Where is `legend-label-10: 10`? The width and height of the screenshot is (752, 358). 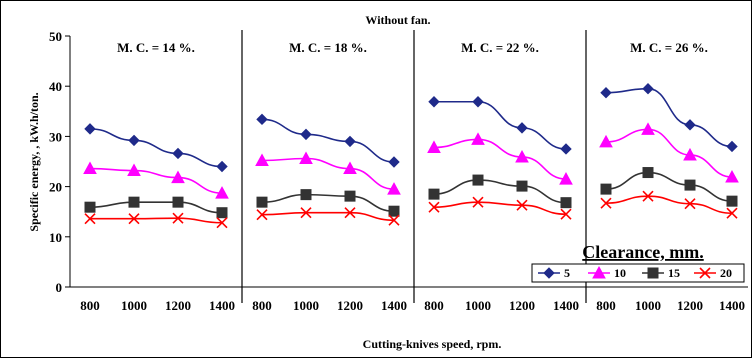 legend-label-10: 10 is located at coordinates (620, 273).